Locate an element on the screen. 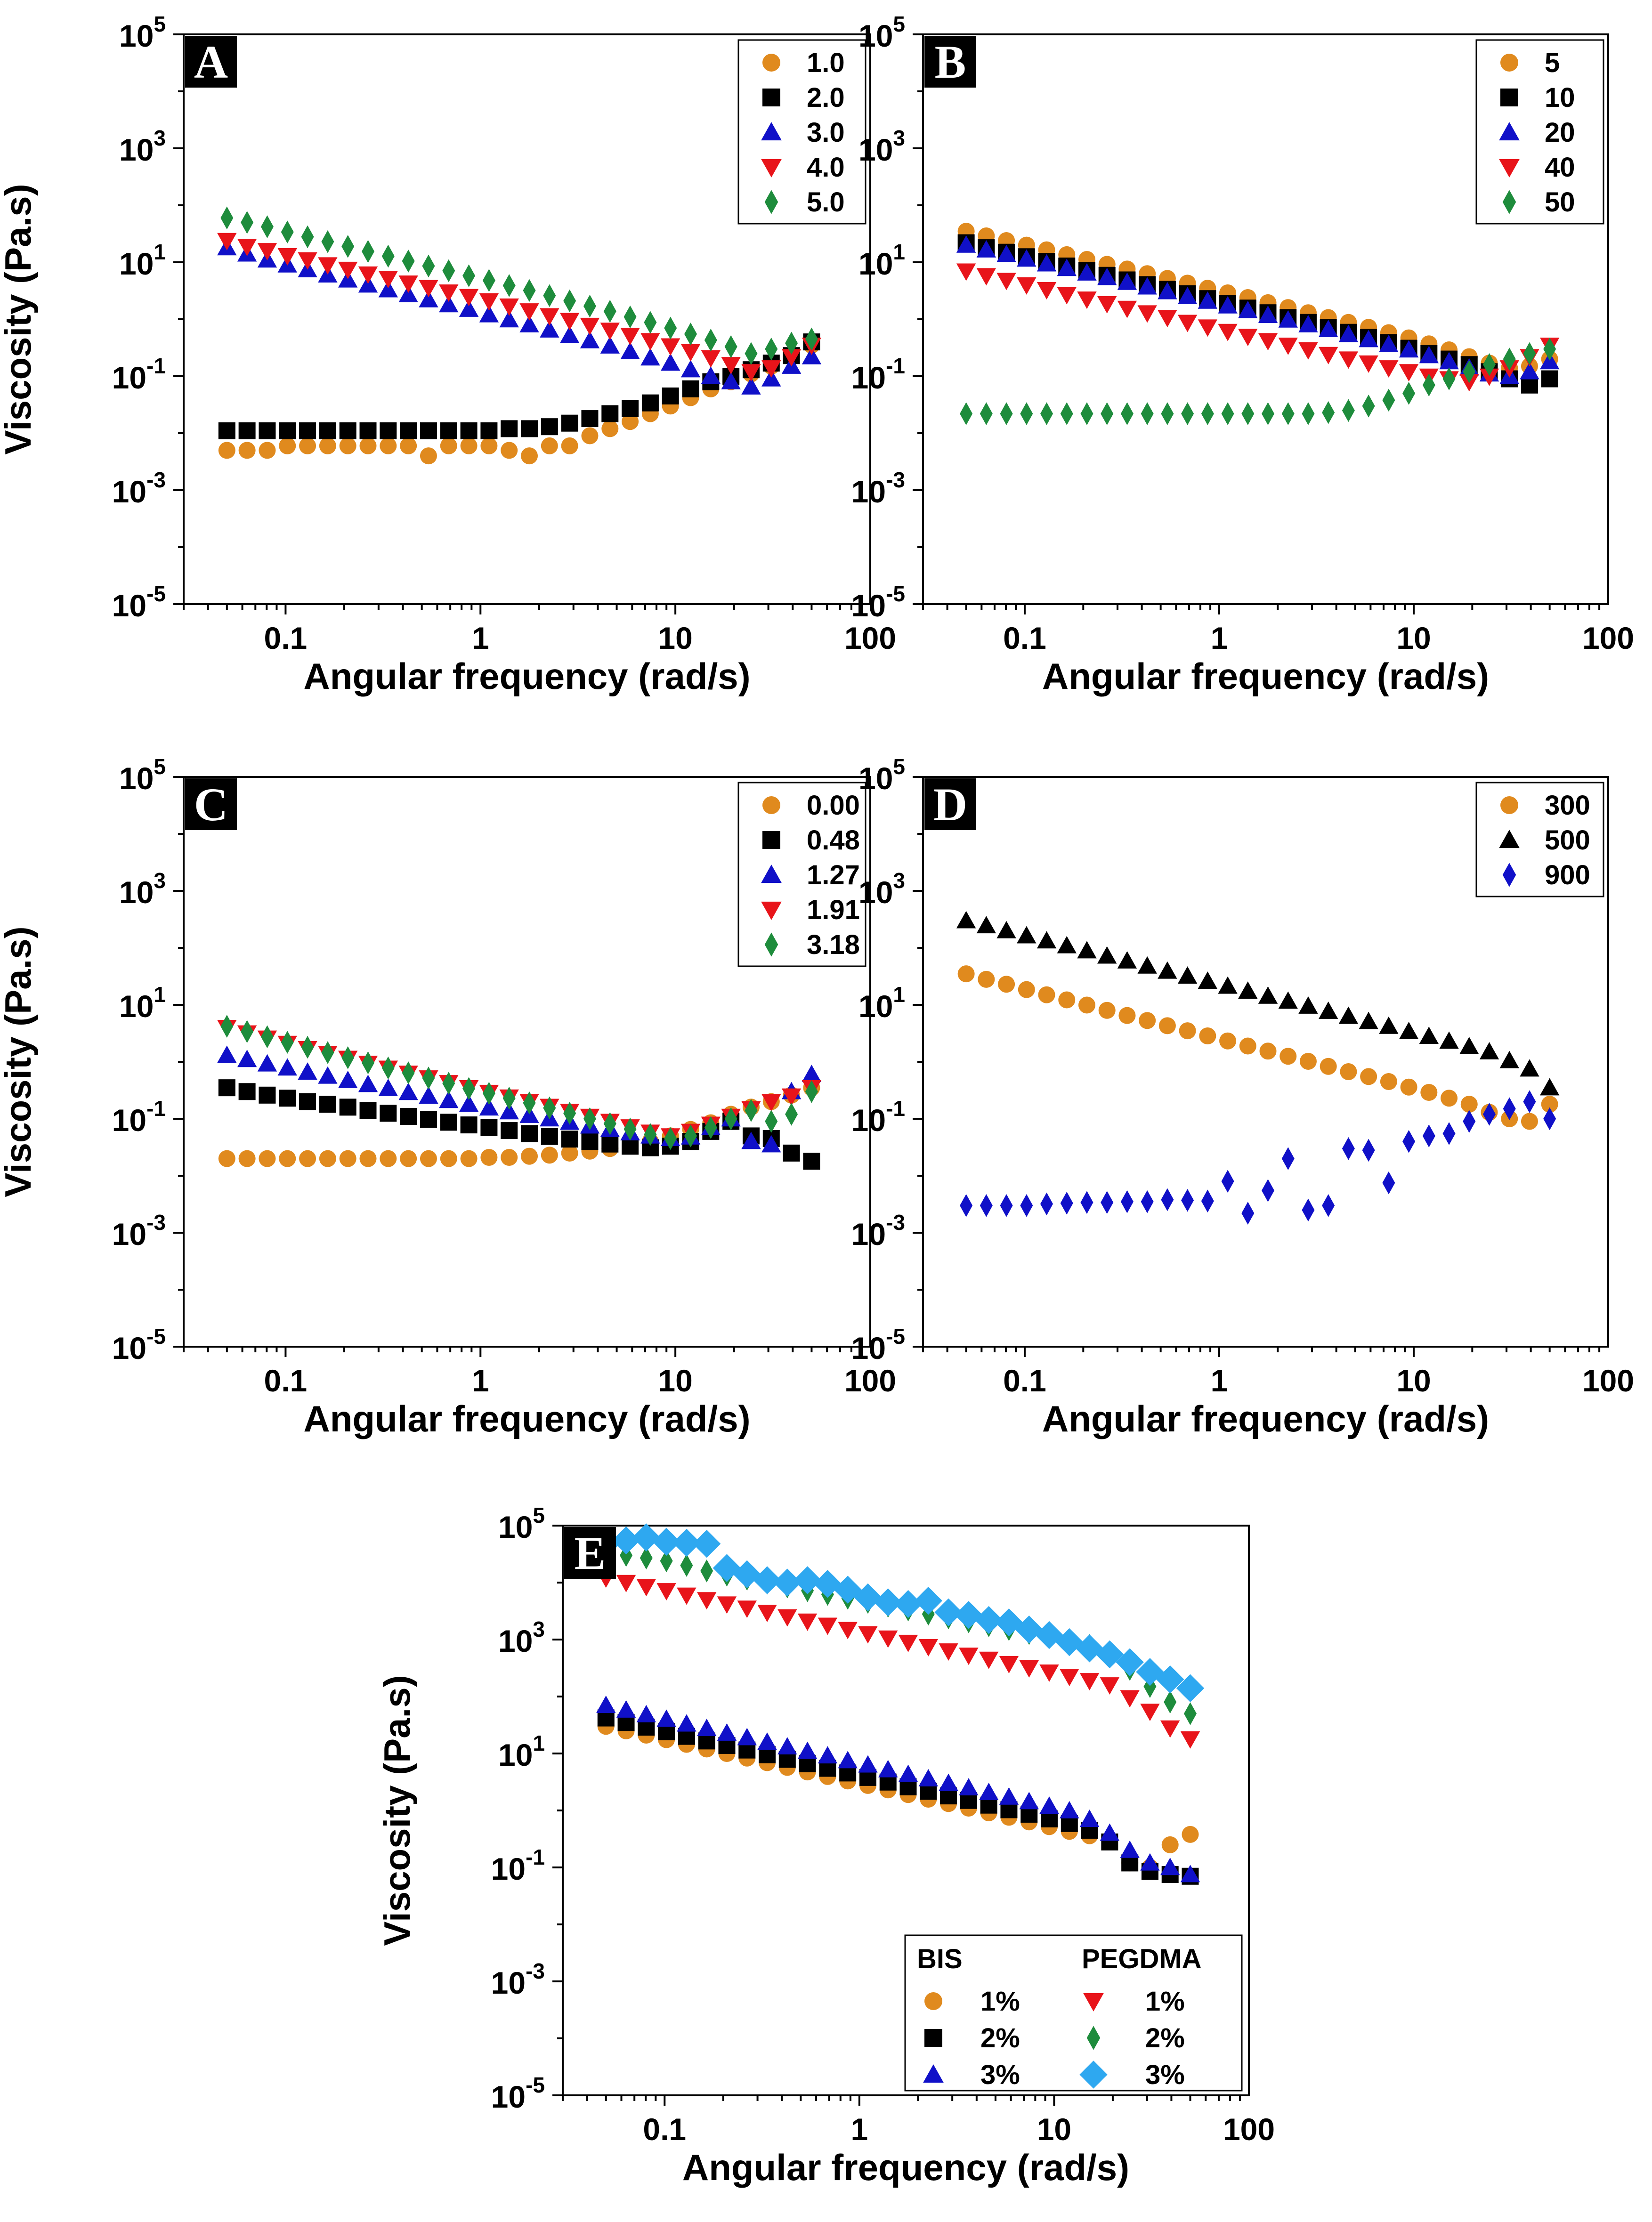 This screenshot has width=1652, height=2222. legend-label: 2% is located at coordinates (1165, 2038).